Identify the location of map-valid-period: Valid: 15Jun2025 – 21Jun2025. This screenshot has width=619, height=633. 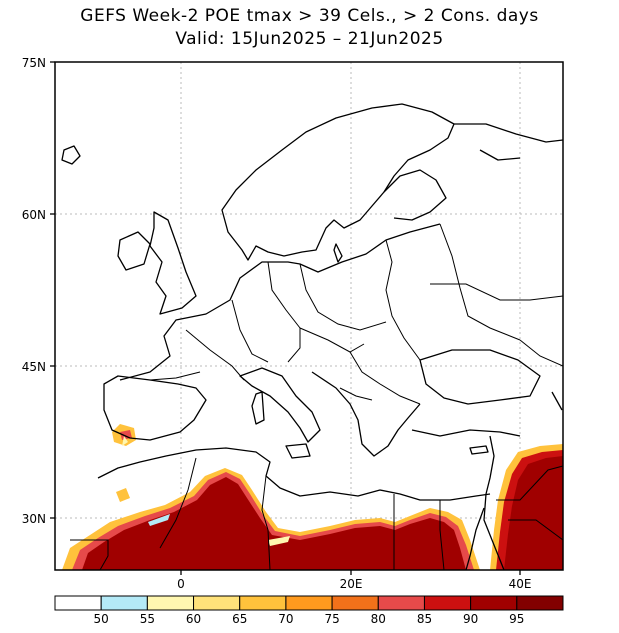
(309, 39).